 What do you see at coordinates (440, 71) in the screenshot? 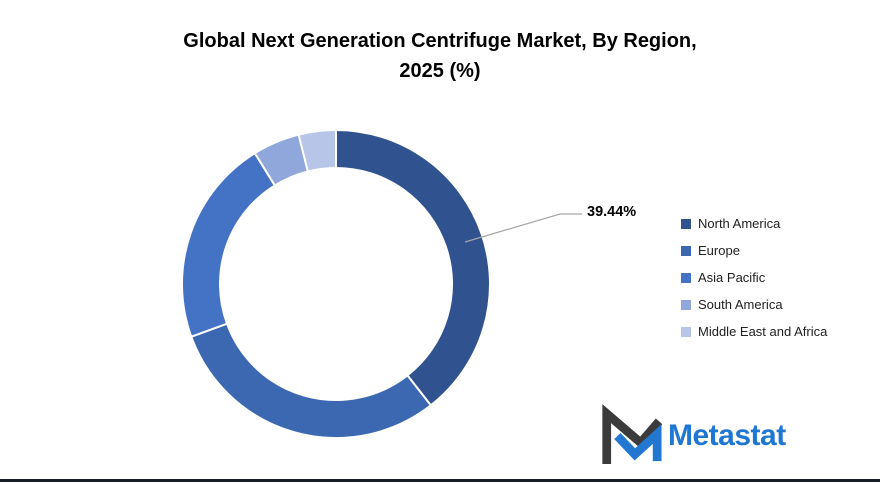
I see `chart-title-line2: 2025 (%)` at bounding box center [440, 71].